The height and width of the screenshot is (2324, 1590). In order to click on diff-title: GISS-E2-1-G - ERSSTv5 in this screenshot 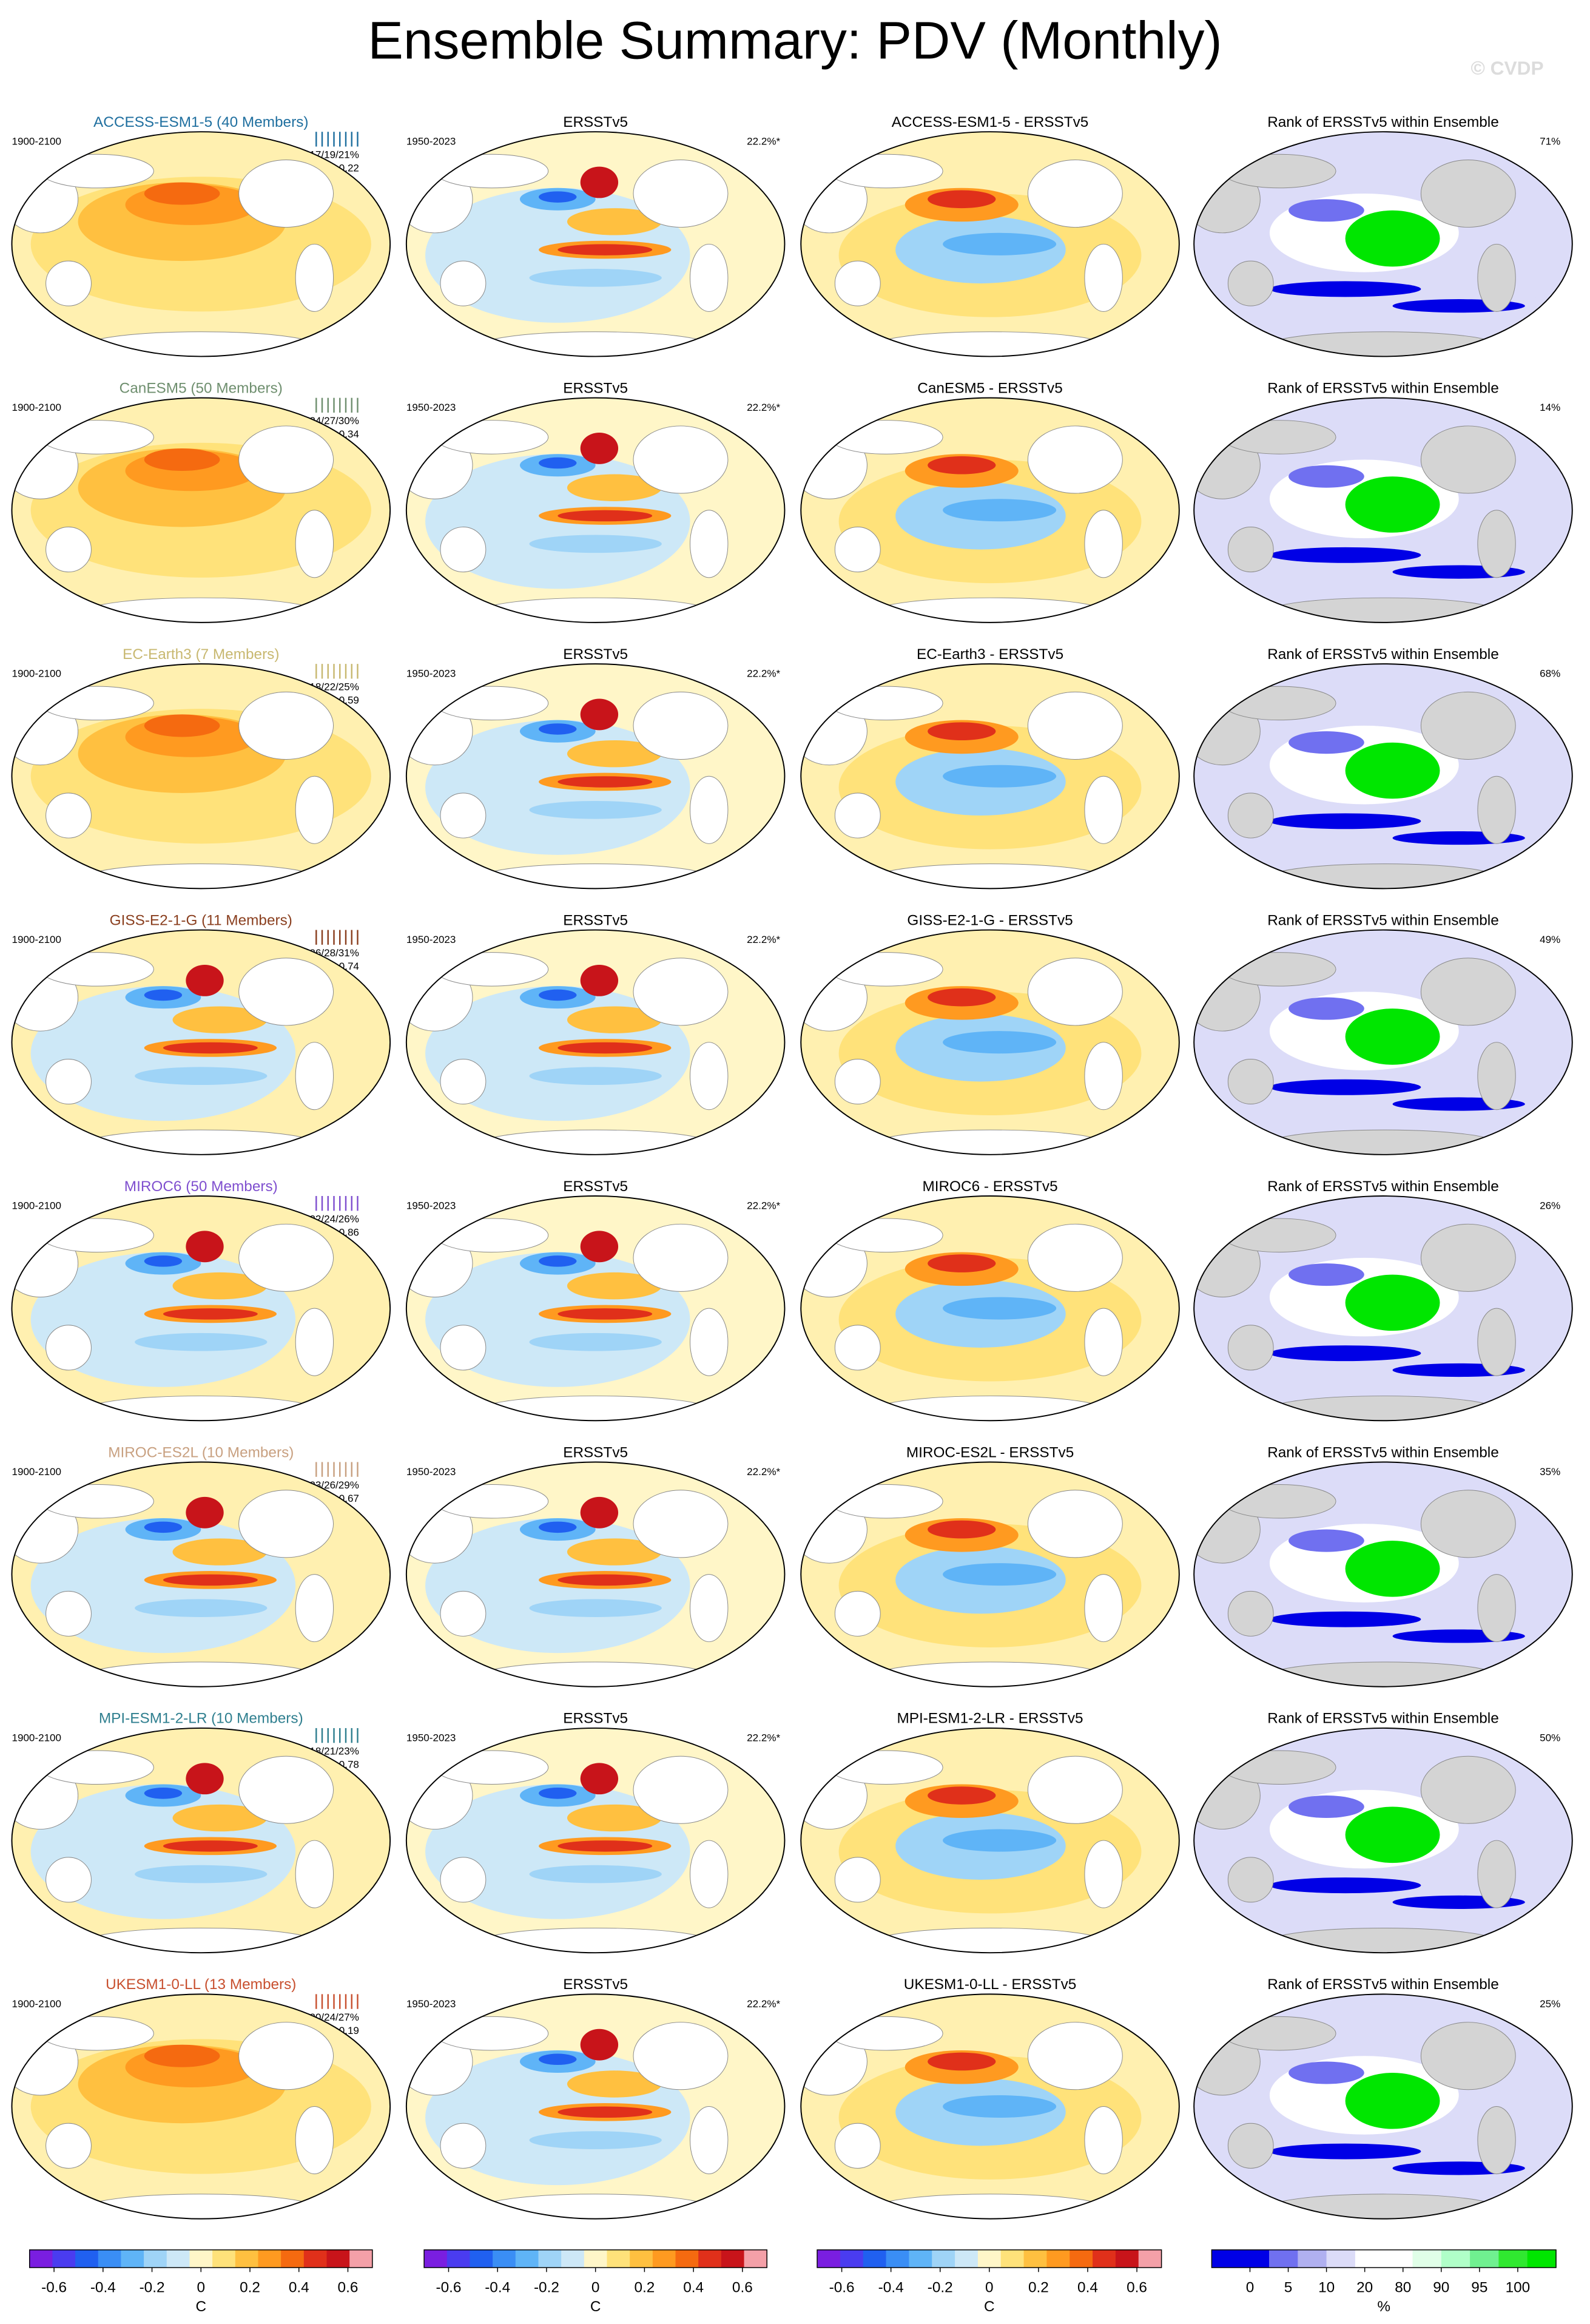, I will do `click(990, 920)`.